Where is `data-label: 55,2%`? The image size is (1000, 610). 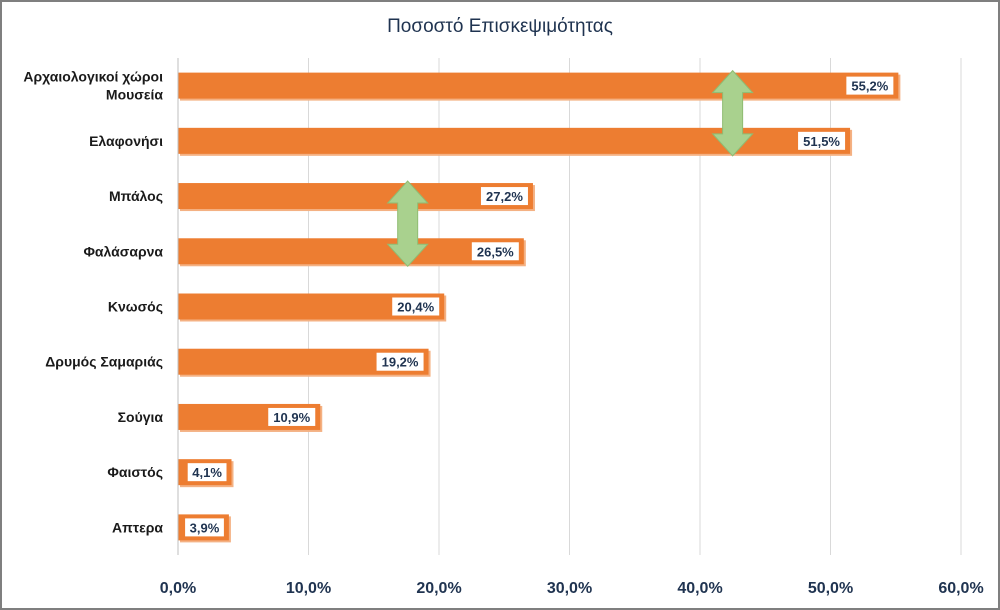
data-label: 55,2% is located at coordinates (869, 86).